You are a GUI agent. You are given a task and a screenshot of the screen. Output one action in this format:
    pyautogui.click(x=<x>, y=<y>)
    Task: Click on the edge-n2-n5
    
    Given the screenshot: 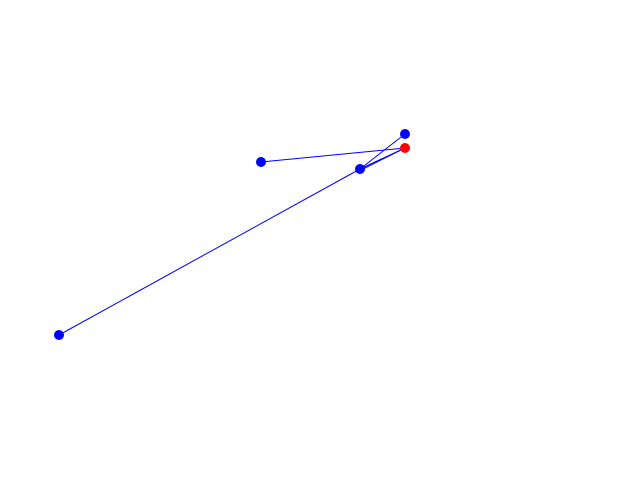 What is the action you would take?
    pyautogui.click(x=333, y=155)
    